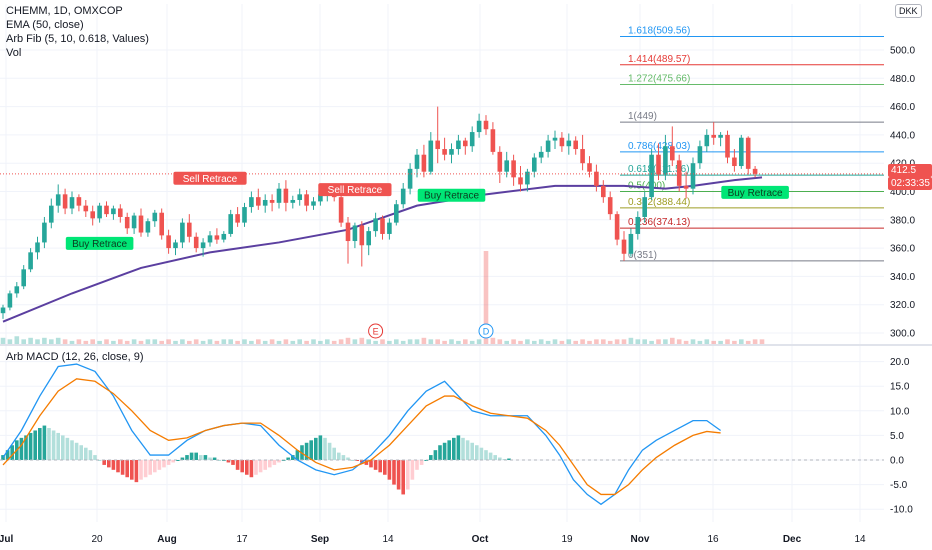 The image size is (932, 550). I want to click on fib-level-label: 0.382(388.44), so click(659, 202).